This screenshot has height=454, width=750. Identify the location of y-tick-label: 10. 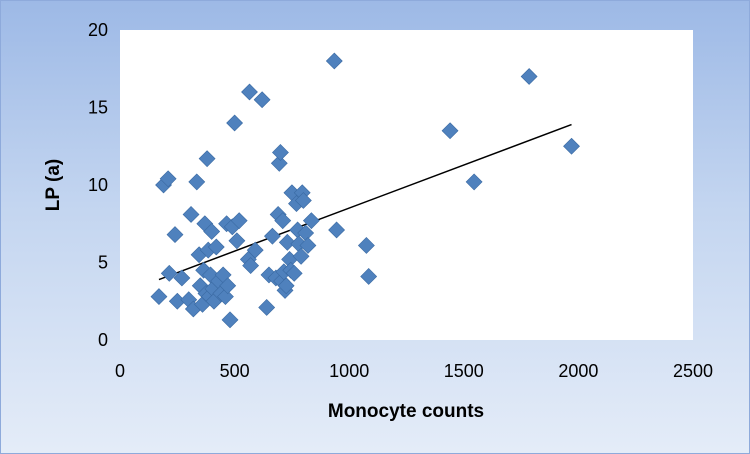
(98, 185).